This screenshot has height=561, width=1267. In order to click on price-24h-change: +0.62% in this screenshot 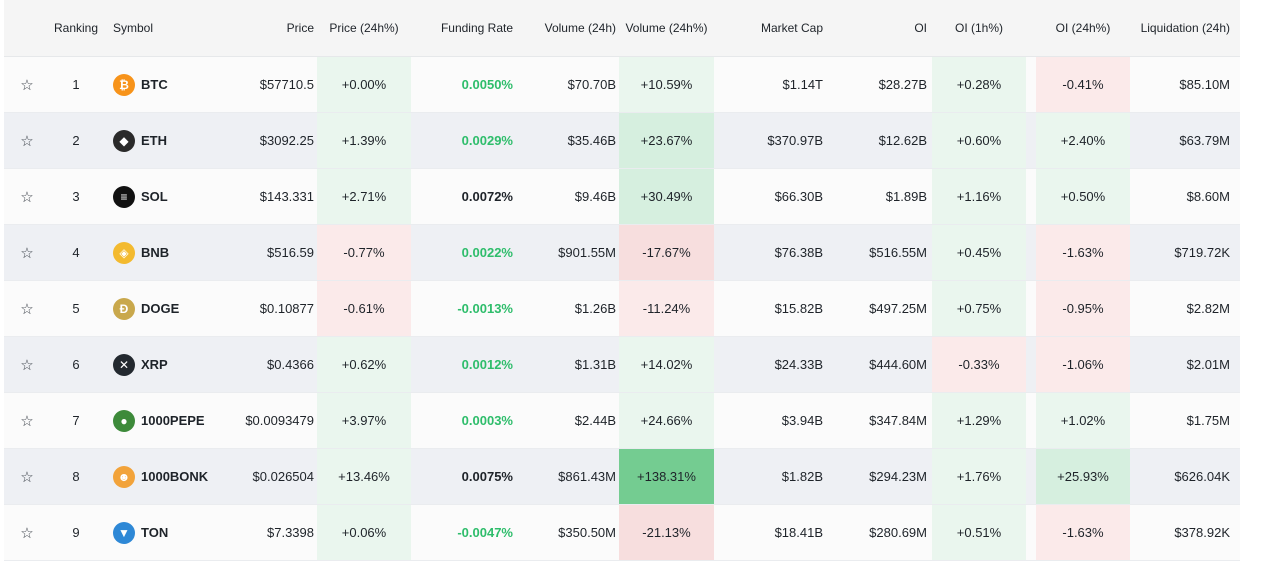, I will do `click(364, 364)`.